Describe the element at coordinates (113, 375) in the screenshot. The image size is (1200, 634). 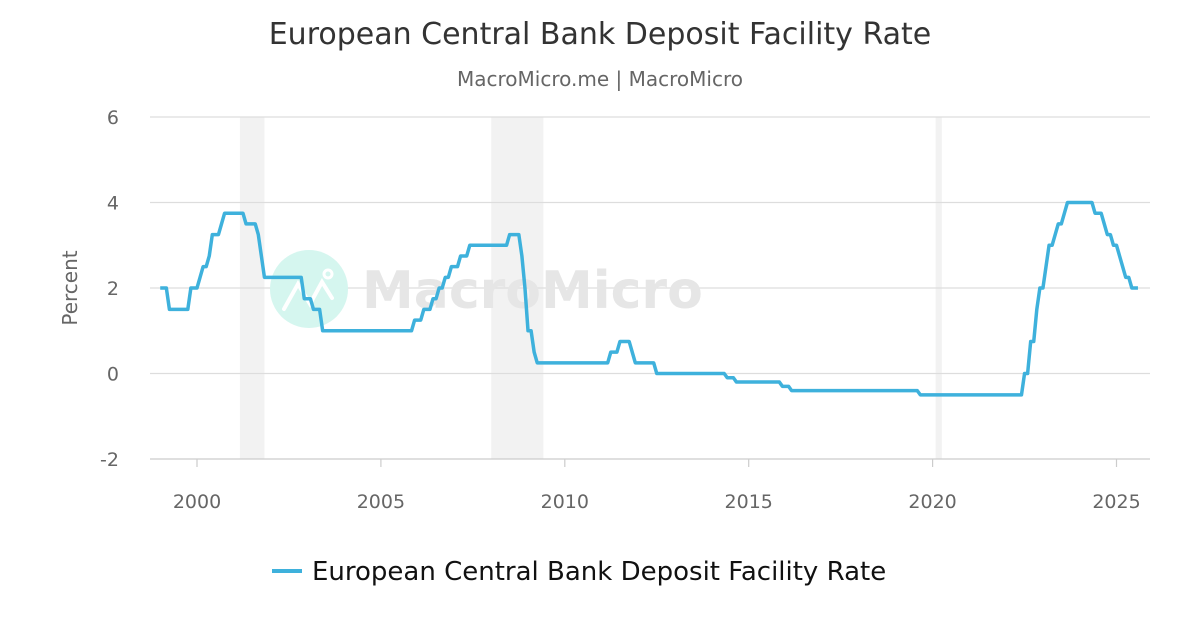
I see `y-tick-label: 0` at that location.